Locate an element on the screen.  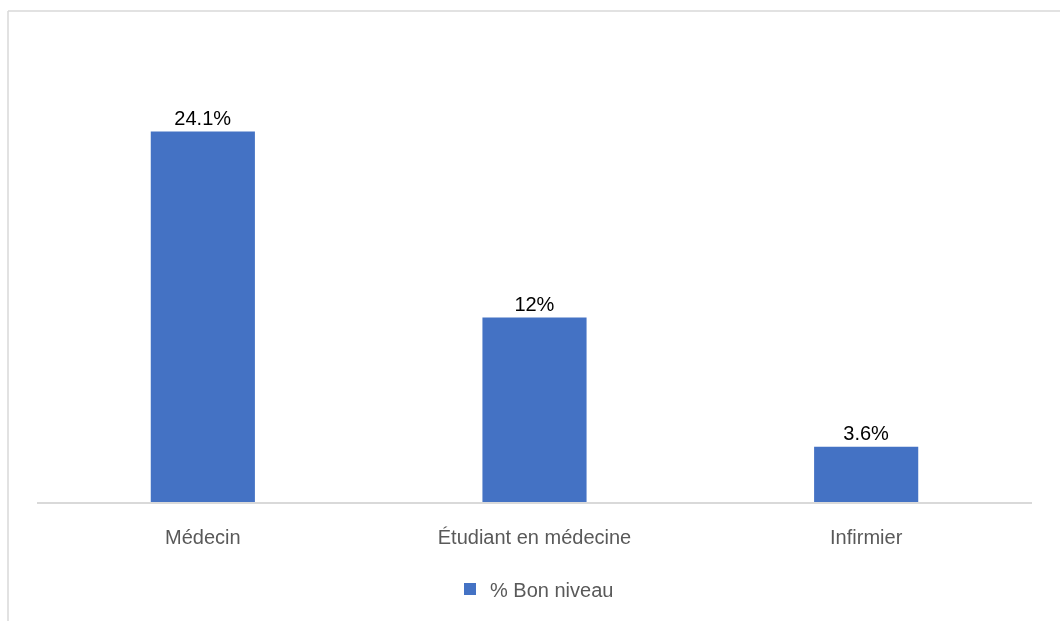
legend-label: % Bon niveau is located at coordinates (552, 589).